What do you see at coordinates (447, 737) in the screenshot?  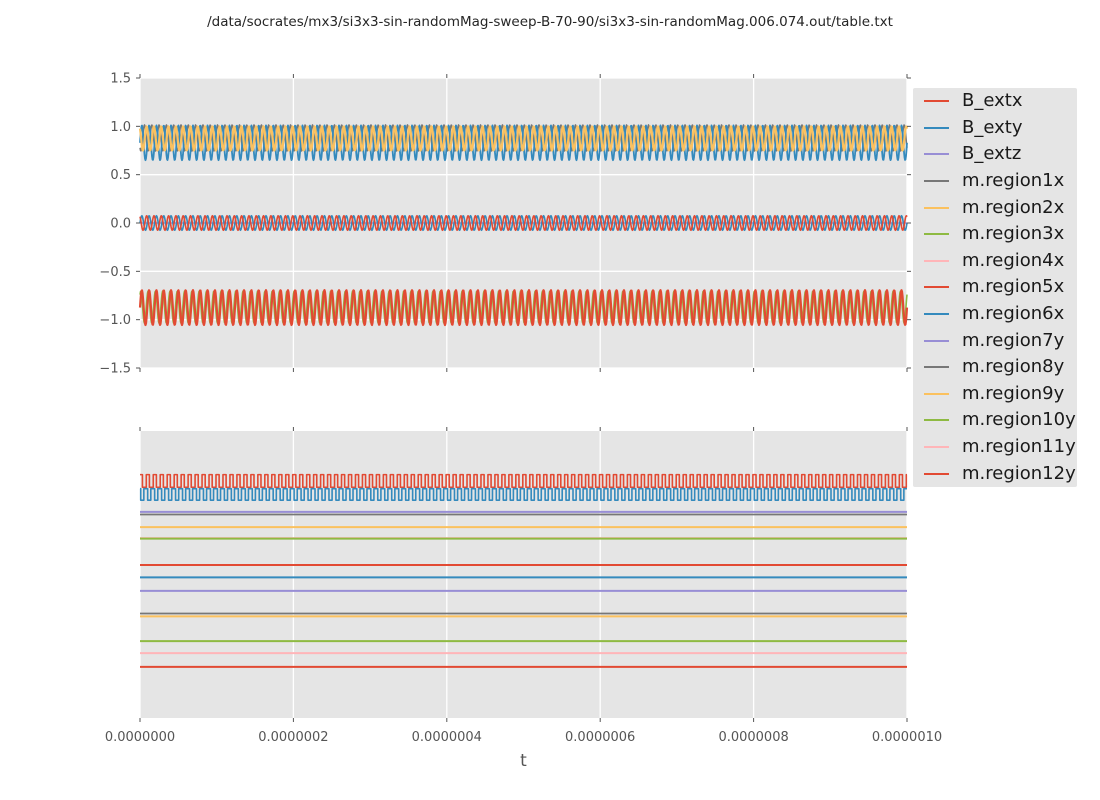 I see `x-tick-label: 0.0000004` at bounding box center [447, 737].